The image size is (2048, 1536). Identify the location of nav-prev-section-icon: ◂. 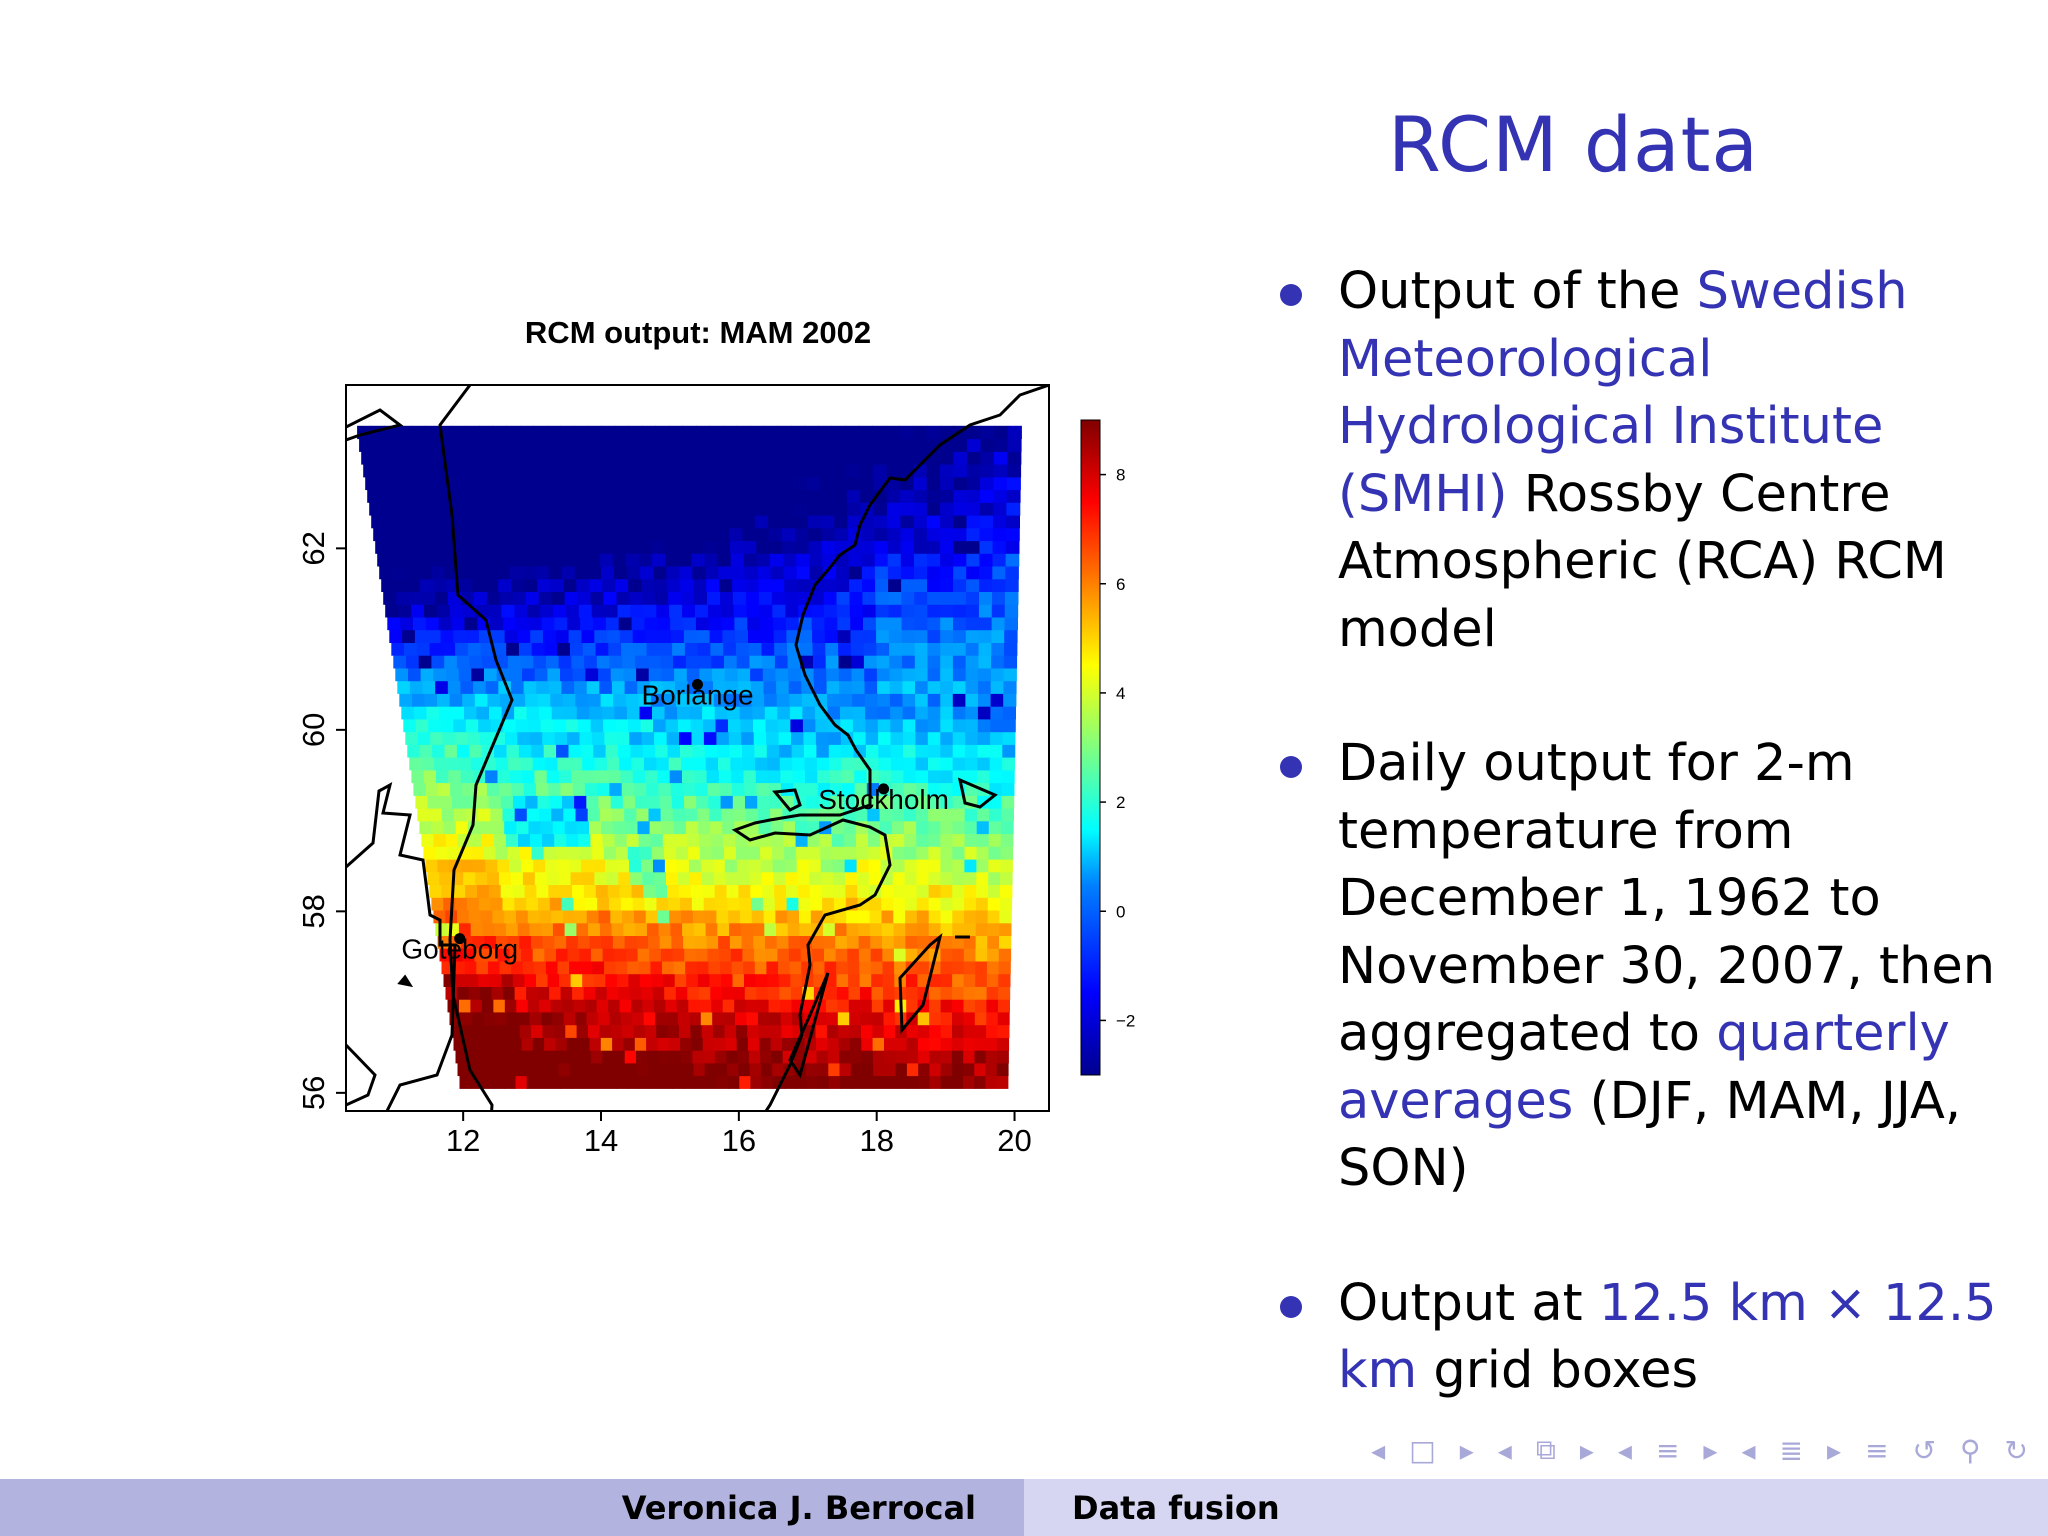
(1624, 1450).